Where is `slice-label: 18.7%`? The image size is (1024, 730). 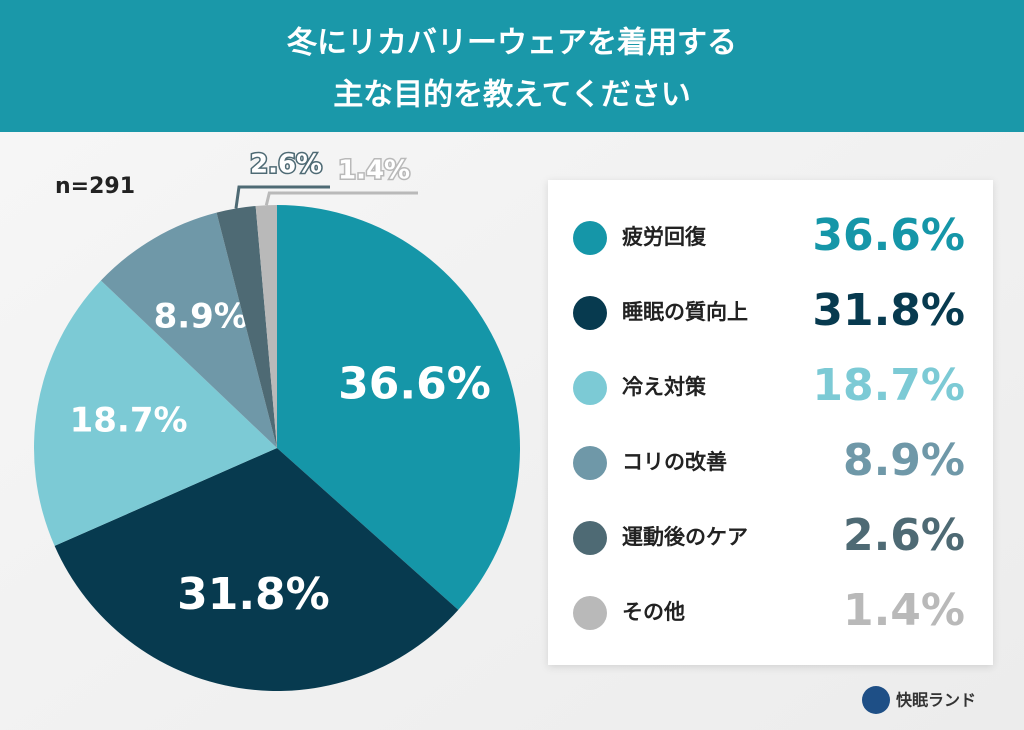
slice-label: 18.7% is located at coordinates (129, 421).